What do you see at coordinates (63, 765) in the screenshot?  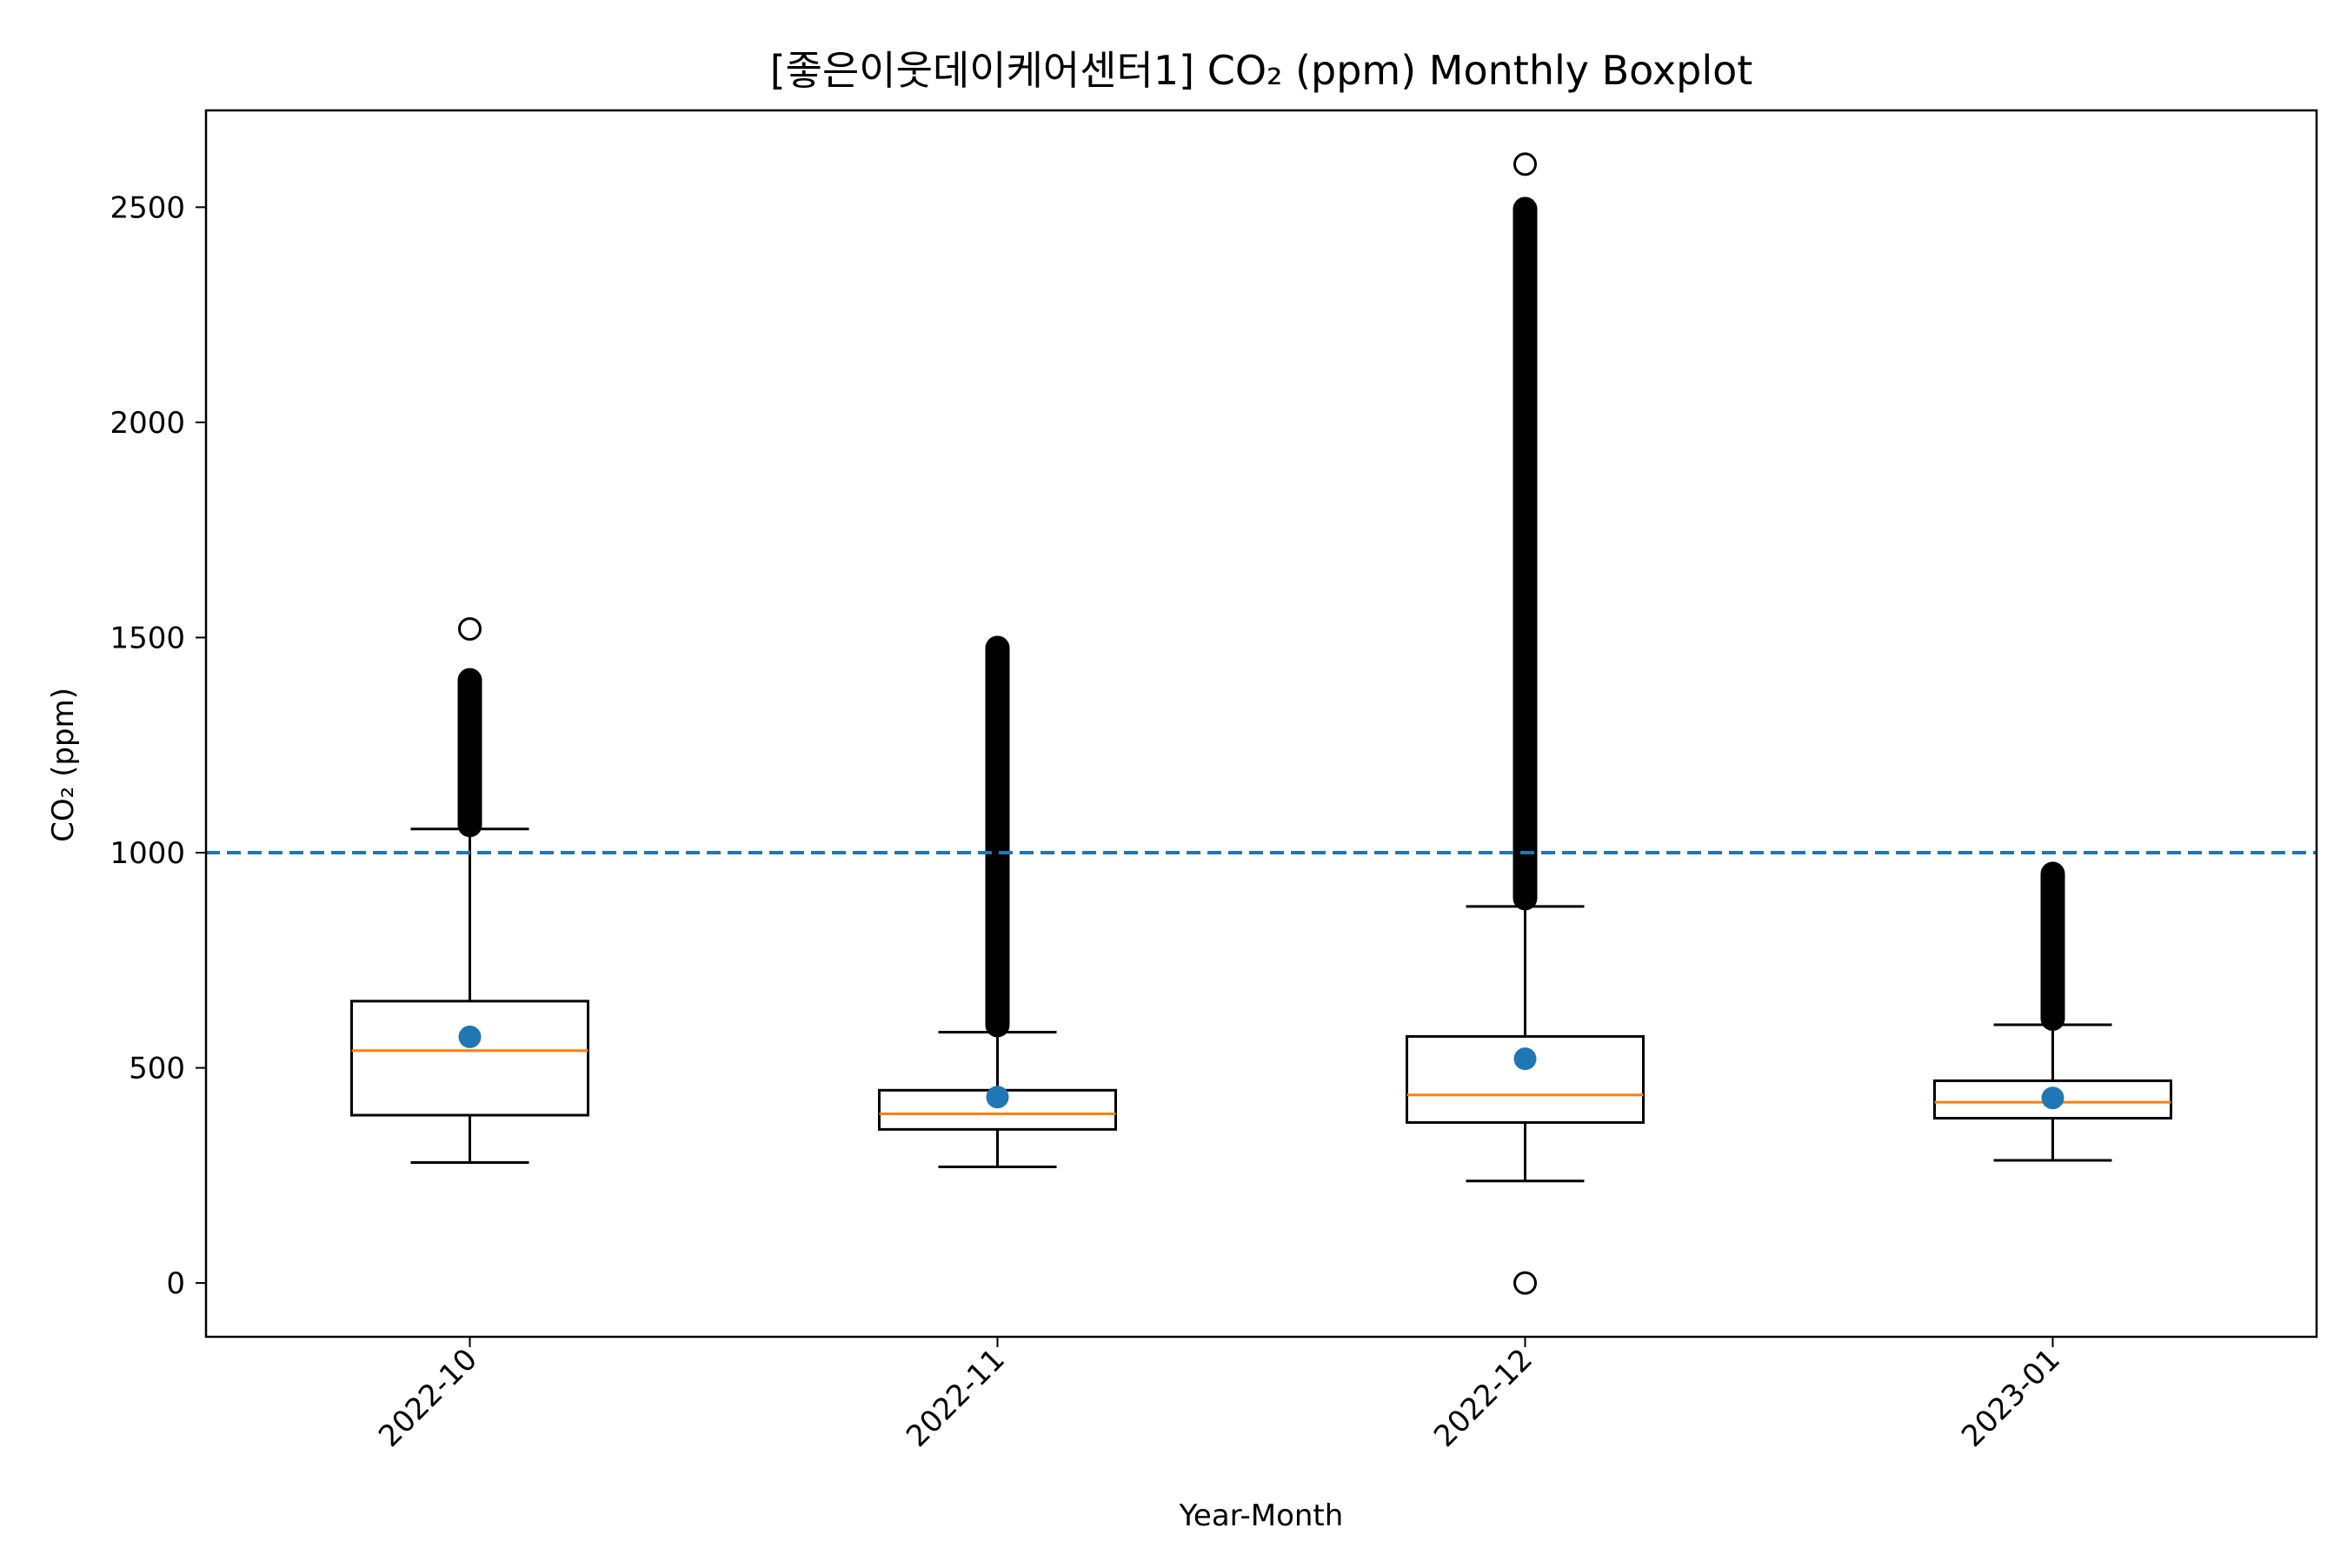 I see `y-axis-label: CO₂ (ppm)` at bounding box center [63, 765].